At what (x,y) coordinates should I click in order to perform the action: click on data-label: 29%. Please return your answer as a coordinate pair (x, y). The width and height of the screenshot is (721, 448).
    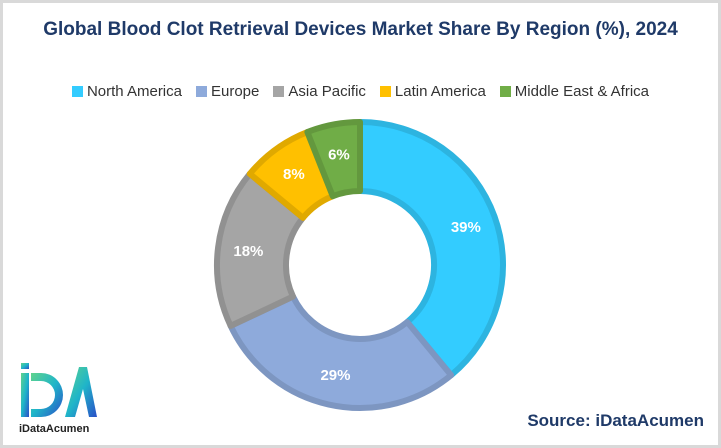
    Looking at the image, I should click on (335, 375).